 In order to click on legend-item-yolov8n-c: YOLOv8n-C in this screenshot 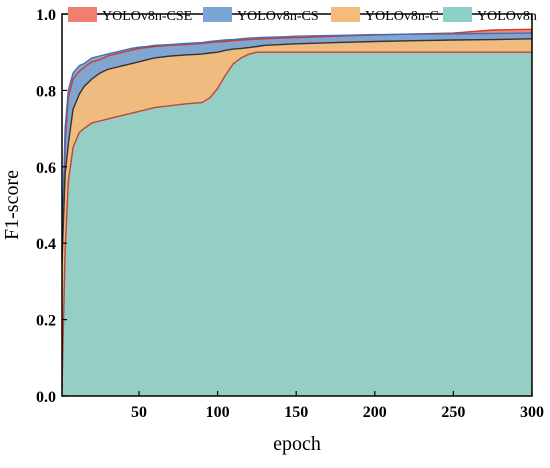, I will do `click(385, 15)`.